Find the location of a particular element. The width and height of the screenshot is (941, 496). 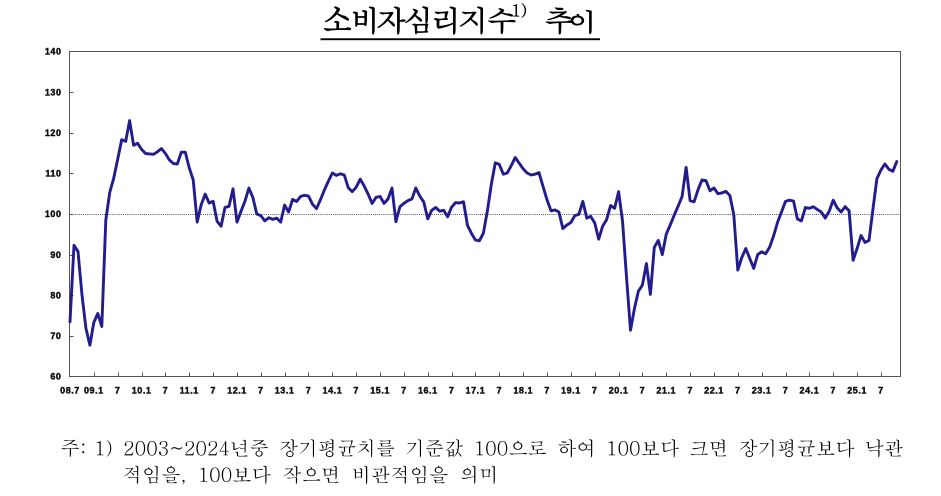

svg-text: 25.1 is located at coordinates (857, 390).